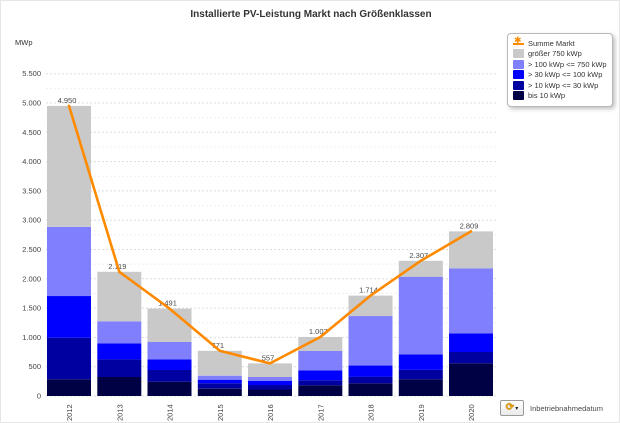 This screenshot has width=620, height=423. I want to click on y-axis-tick-label: 3.500, so click(31, 190).